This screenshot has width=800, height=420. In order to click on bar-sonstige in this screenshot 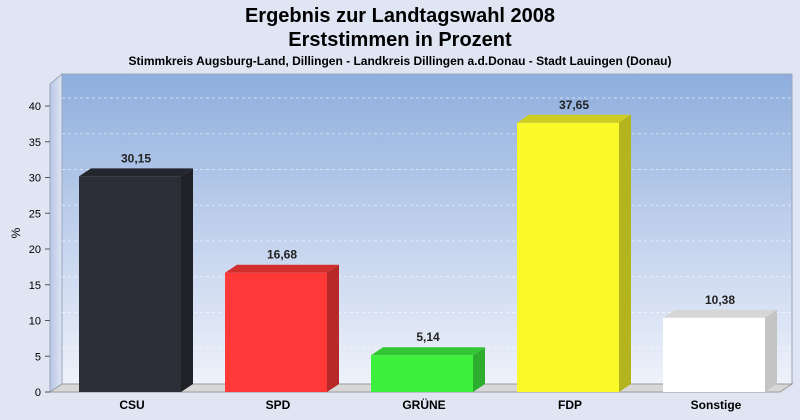, I will do `click(720, 350)`.